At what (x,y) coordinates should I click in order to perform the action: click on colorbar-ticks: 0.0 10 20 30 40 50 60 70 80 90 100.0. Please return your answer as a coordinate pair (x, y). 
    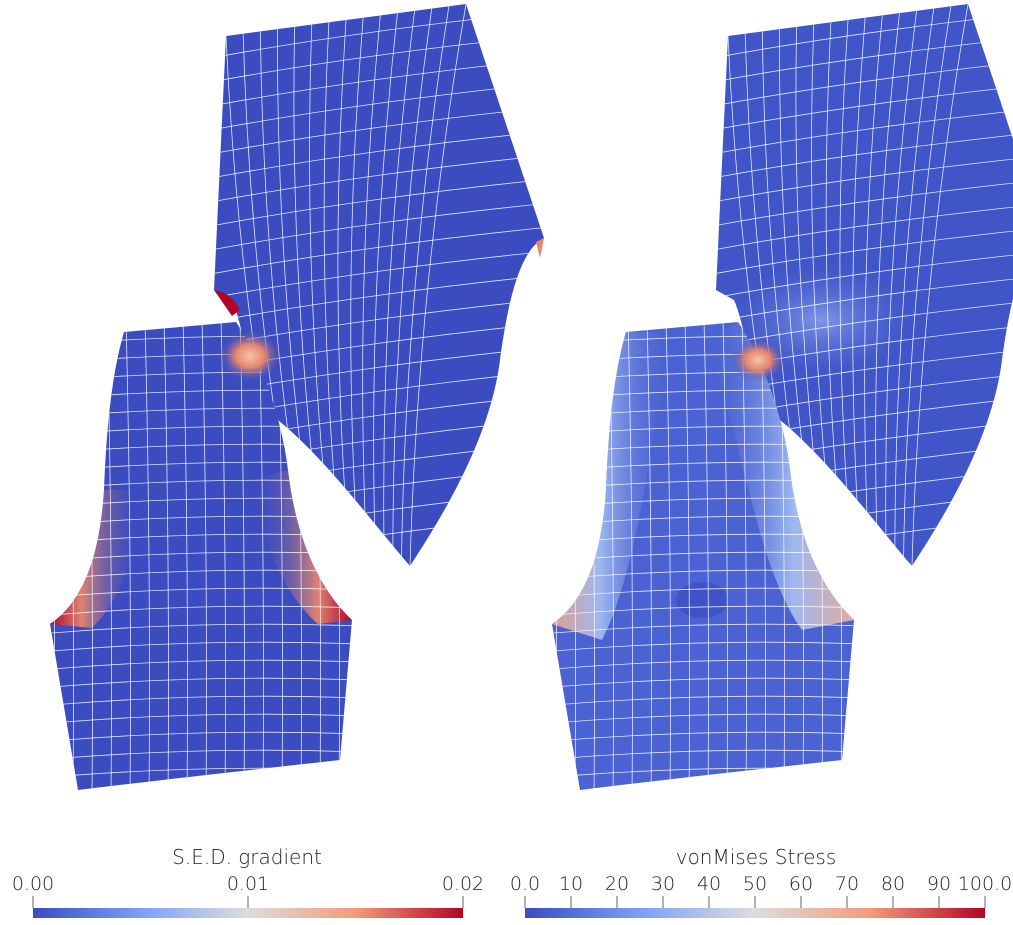
    Looking at the image, I should click on (761, 890).